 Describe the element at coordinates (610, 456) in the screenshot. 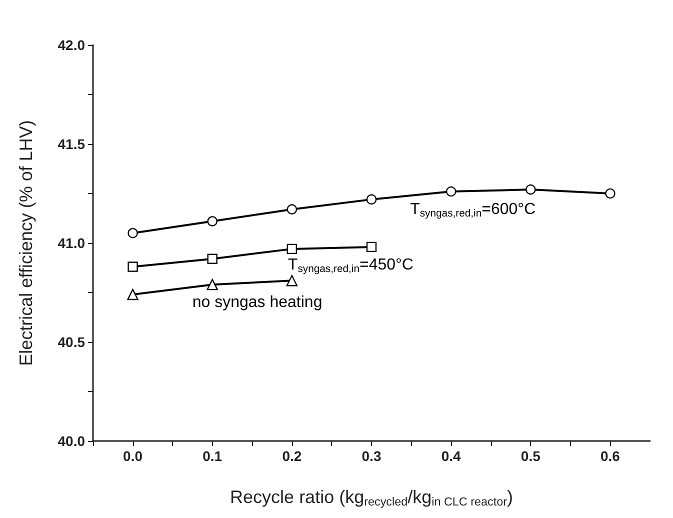

I see `x-tick-label: 0.6` at that location.